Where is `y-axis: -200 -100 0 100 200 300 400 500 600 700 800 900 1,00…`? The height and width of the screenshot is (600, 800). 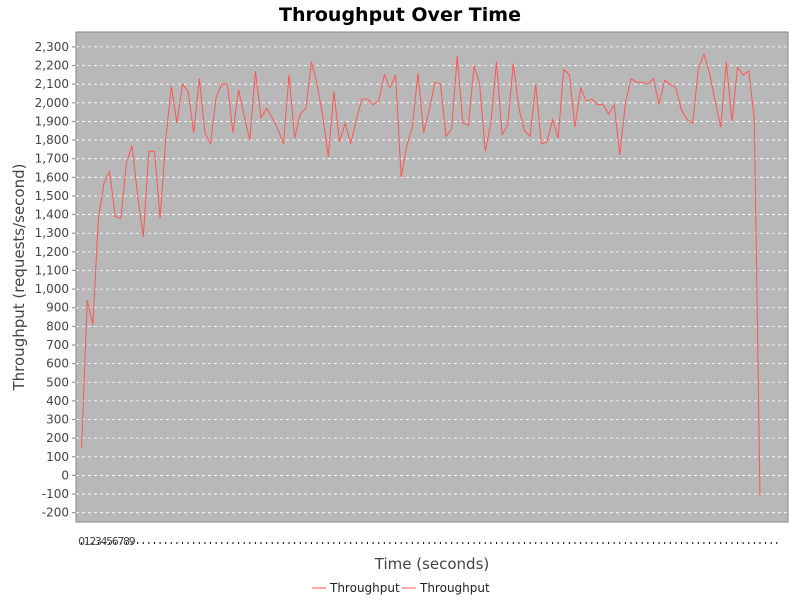
y-axis: -200 -100 0 100 200 300 400 500 600 700 800 900 1,00… is located at coordinates (55, 280).